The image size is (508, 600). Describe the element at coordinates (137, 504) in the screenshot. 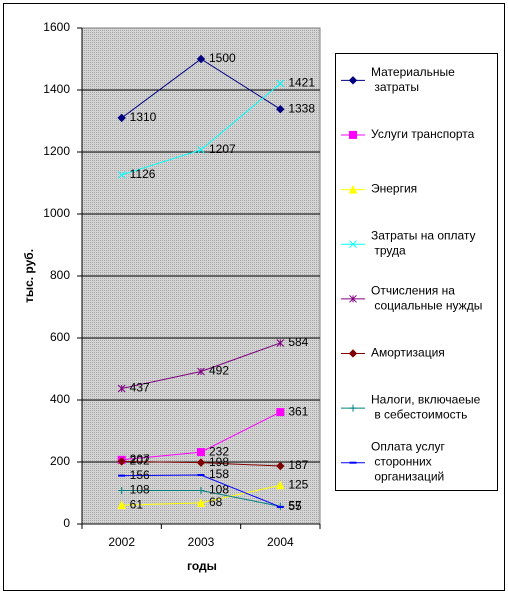

I see `data-label: 61` at that location.